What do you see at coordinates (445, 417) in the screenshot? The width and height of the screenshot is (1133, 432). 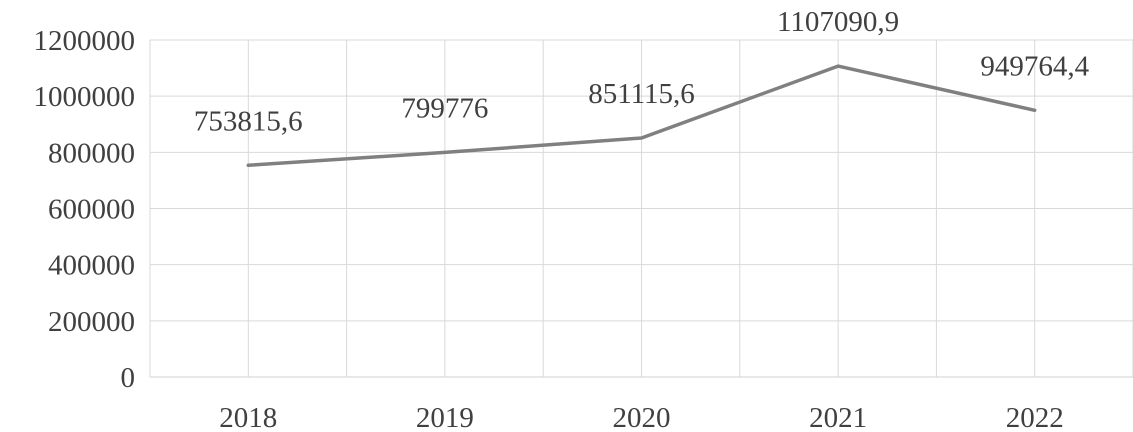 I see `x-tick-label: 2019` at bounding box center [445, 417].